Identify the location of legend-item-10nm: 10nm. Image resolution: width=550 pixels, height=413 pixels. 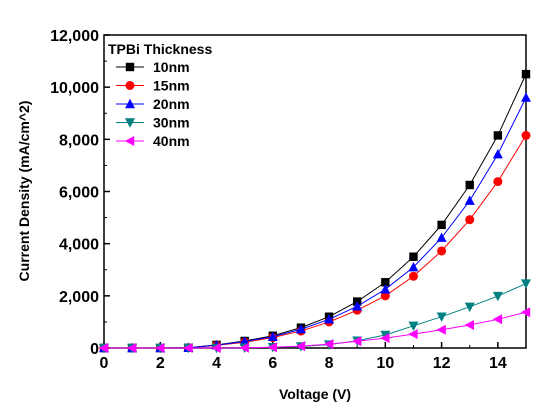
(153, 67).